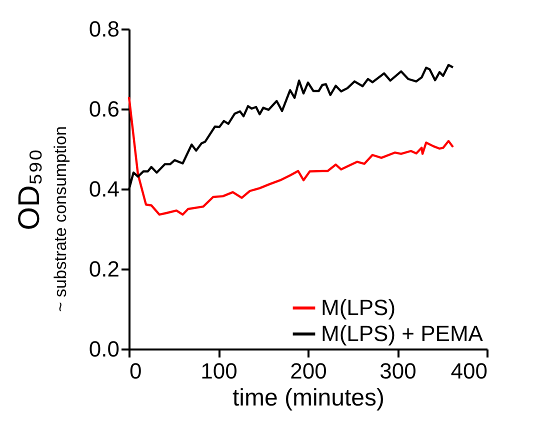  I want to click on x-axis-title: time (minutes), so click(308, 398).